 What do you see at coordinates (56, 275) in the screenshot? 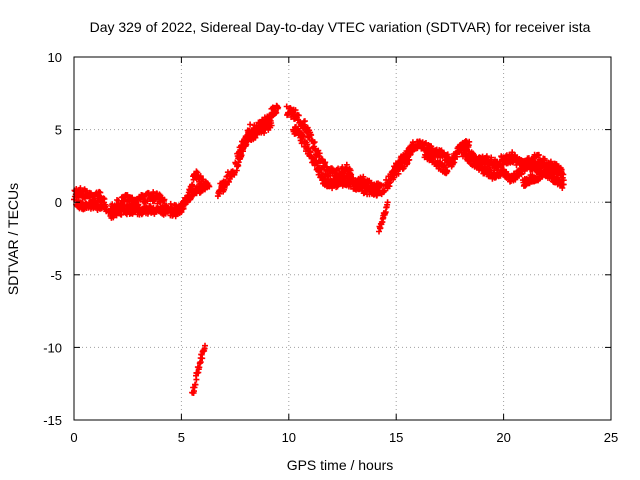
I see `y-tick-label: -5` at bounding box center [56, 275].